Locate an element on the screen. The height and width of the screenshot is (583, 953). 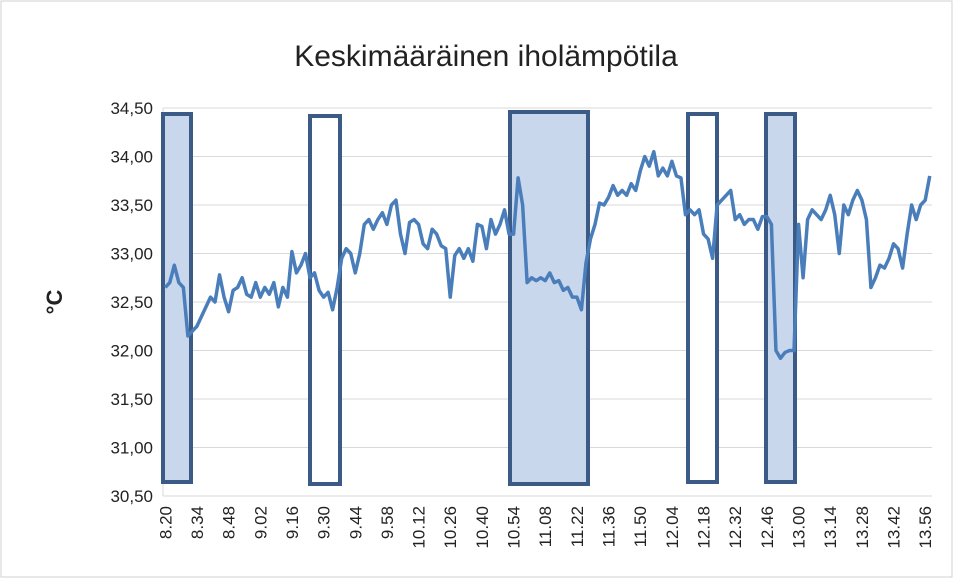
x-tick-label: 8.20 is located at coordinates (165, 522).